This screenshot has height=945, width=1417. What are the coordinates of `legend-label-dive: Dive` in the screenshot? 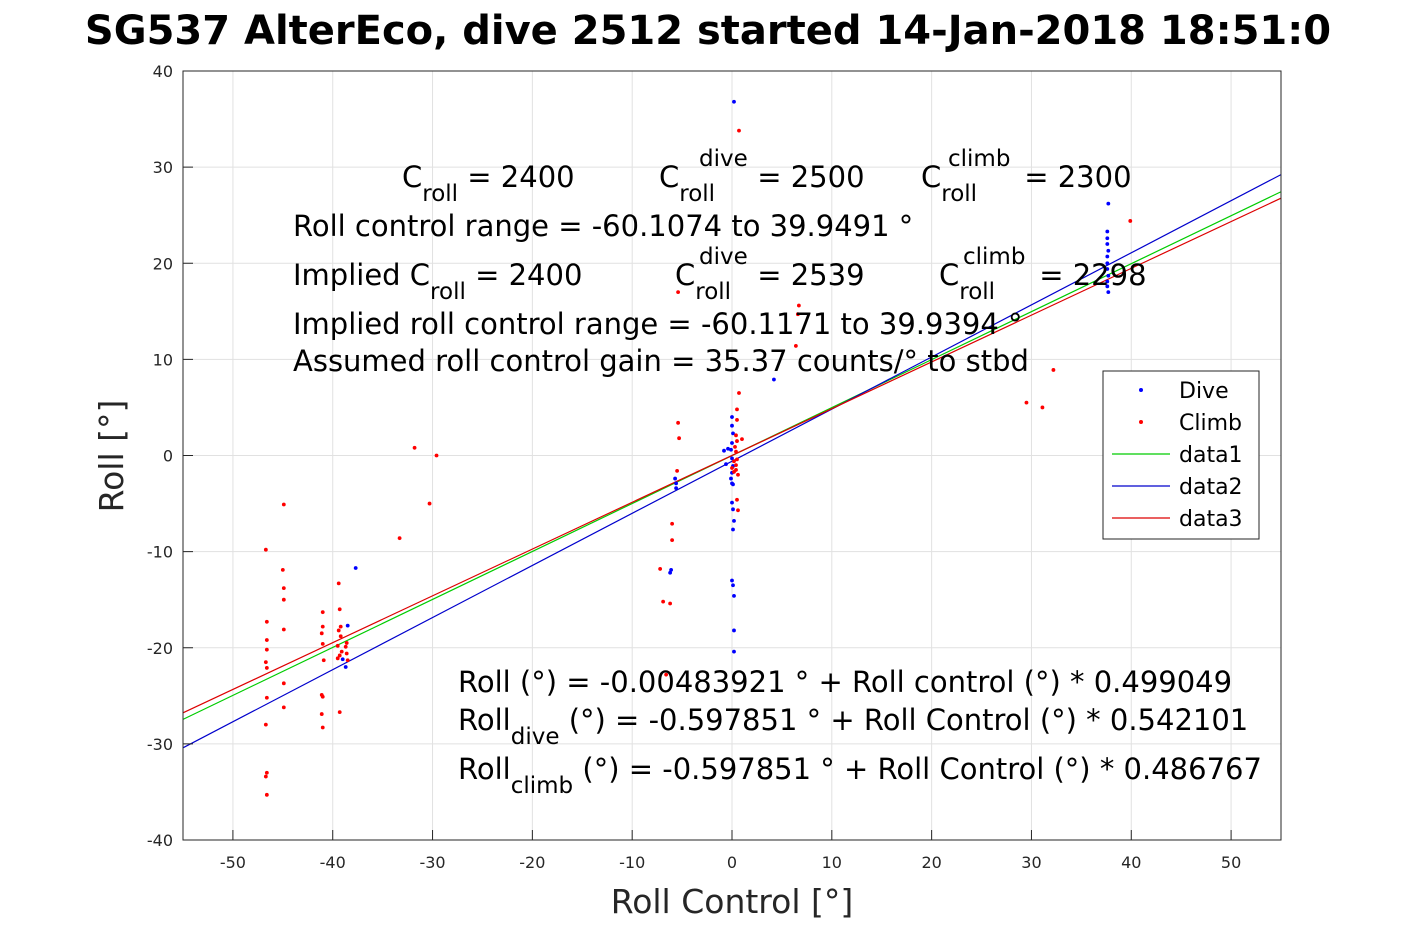 It's located at (1204, 391).